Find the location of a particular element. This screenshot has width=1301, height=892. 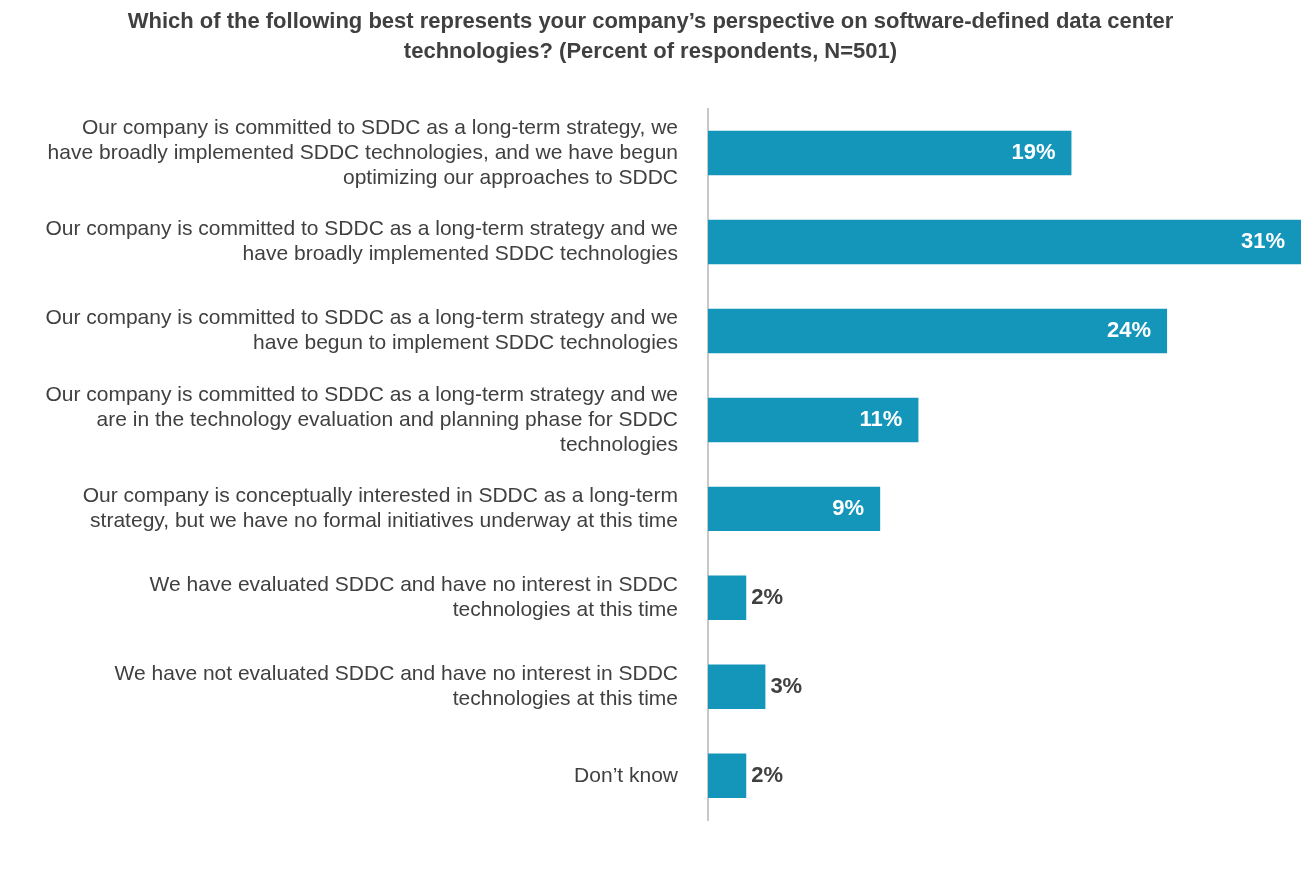

data-label: 11% is located at coordinates (881, 418).